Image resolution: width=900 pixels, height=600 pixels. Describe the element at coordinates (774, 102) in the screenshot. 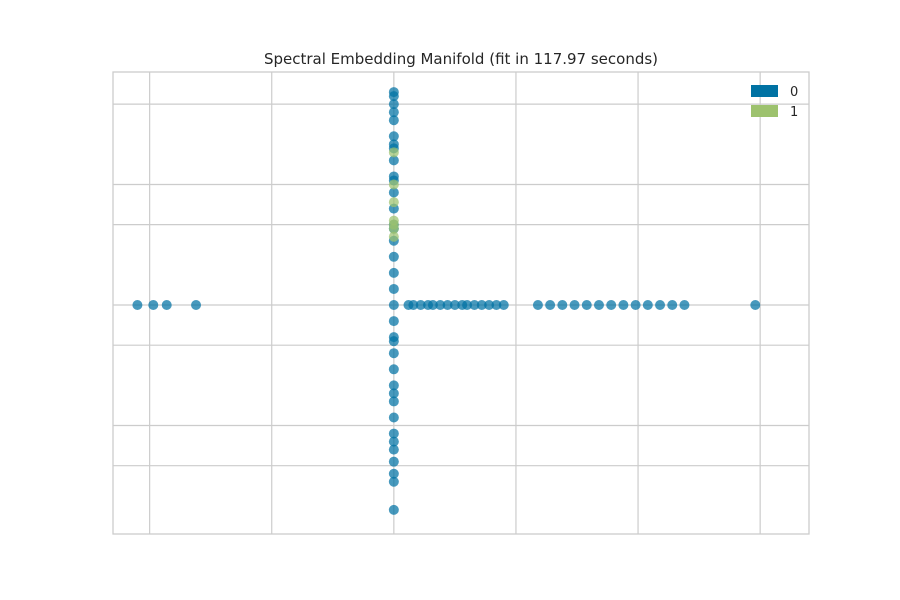

I see `legend: 01` at that location.